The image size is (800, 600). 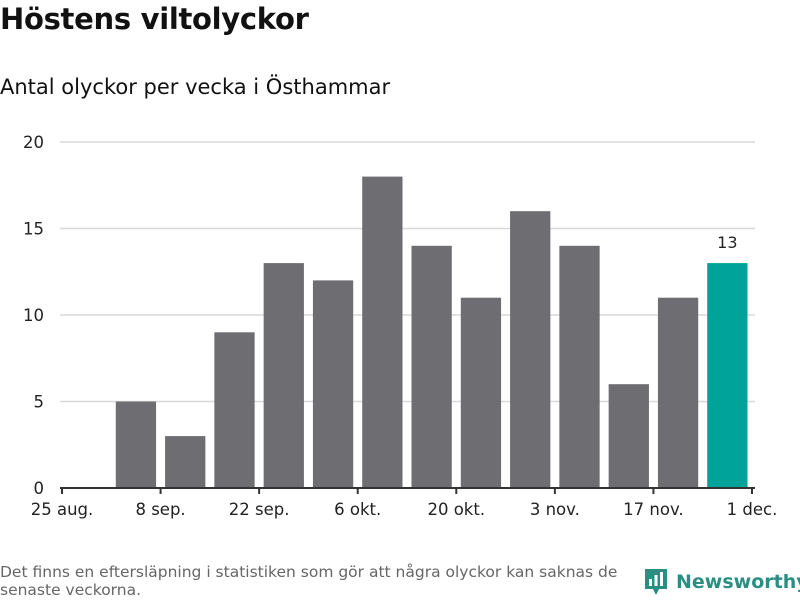 What do you see at coordinates (195, 87) in the screenshot?
I see `chart-subtitle: Antal olyckor per vecka i Östhammar` at bounding box center [195, 87].